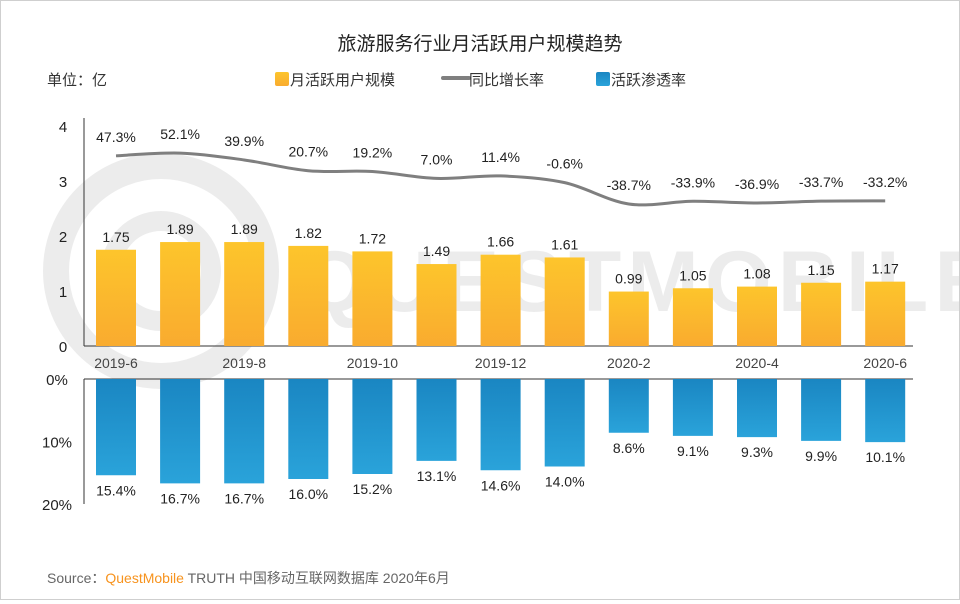 This screenshot has width=960, height=604. Describe the element at coordinates (885, 457) in the screenshot. I see `data-label-penetration: 10.1%` at that location.